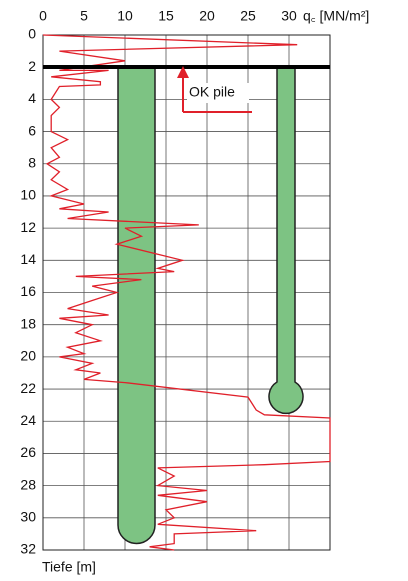  I want to click on y-tick-label: 18, so click(28, 323).